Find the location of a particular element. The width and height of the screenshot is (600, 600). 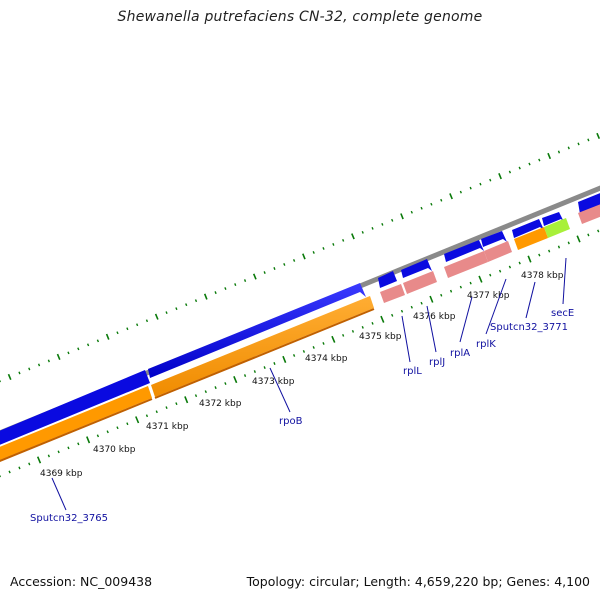

kbp-label: 4376 kbp is located at coordinates (434, 317).